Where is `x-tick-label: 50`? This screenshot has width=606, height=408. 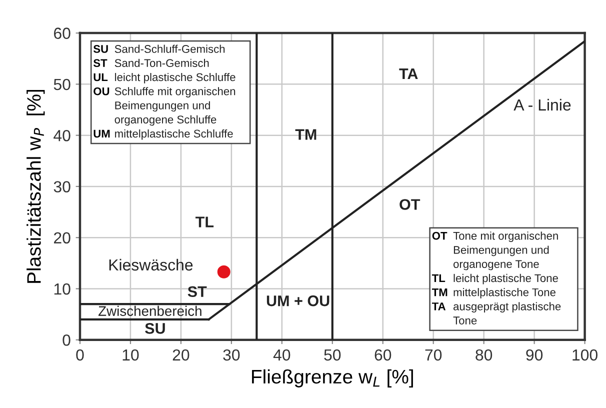
x-tick-label: 50 is located at coordinates (332, 355).